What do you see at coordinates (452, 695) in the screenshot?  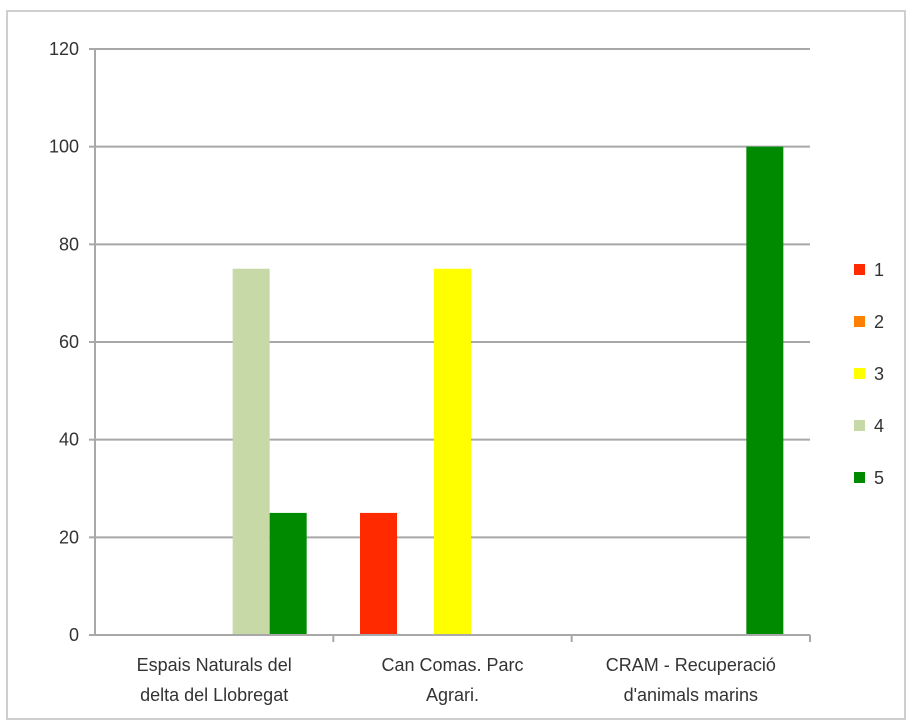 I see `x-category-label: Agrari.` at bounding box center [452, 695].